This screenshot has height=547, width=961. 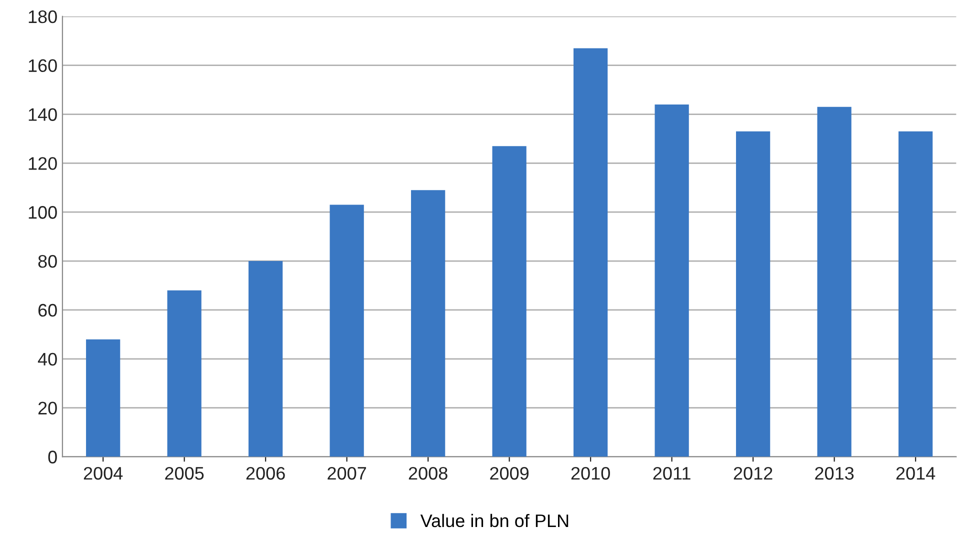 I want to click on y-tick-label: 140, so click(x=42, y=114).